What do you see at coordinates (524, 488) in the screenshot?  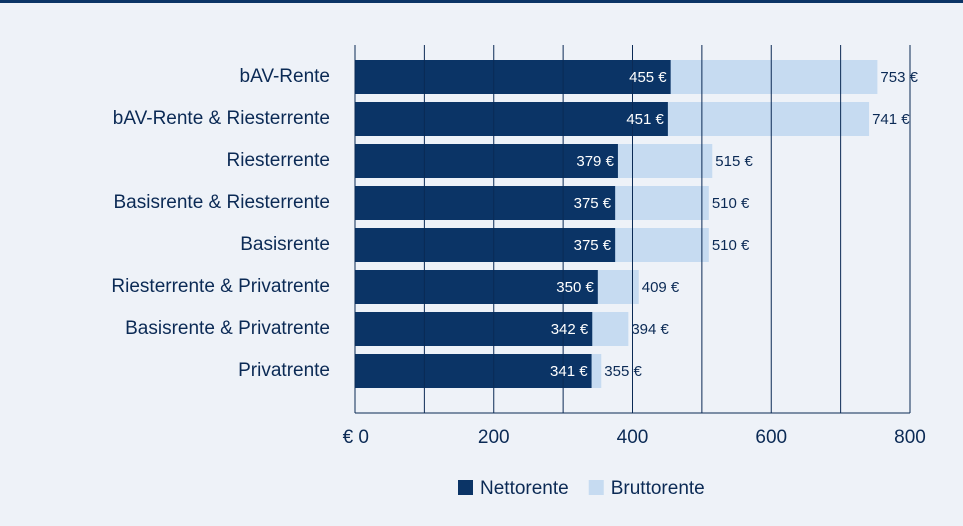 I see `legend-label: Nettorente` at bounding box center [524, 488].